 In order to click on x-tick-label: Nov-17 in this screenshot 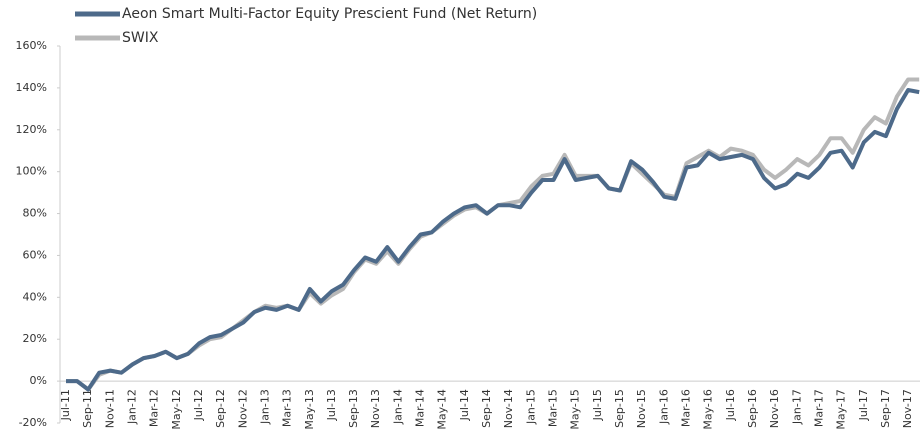, I will do `click(907, 408)`.